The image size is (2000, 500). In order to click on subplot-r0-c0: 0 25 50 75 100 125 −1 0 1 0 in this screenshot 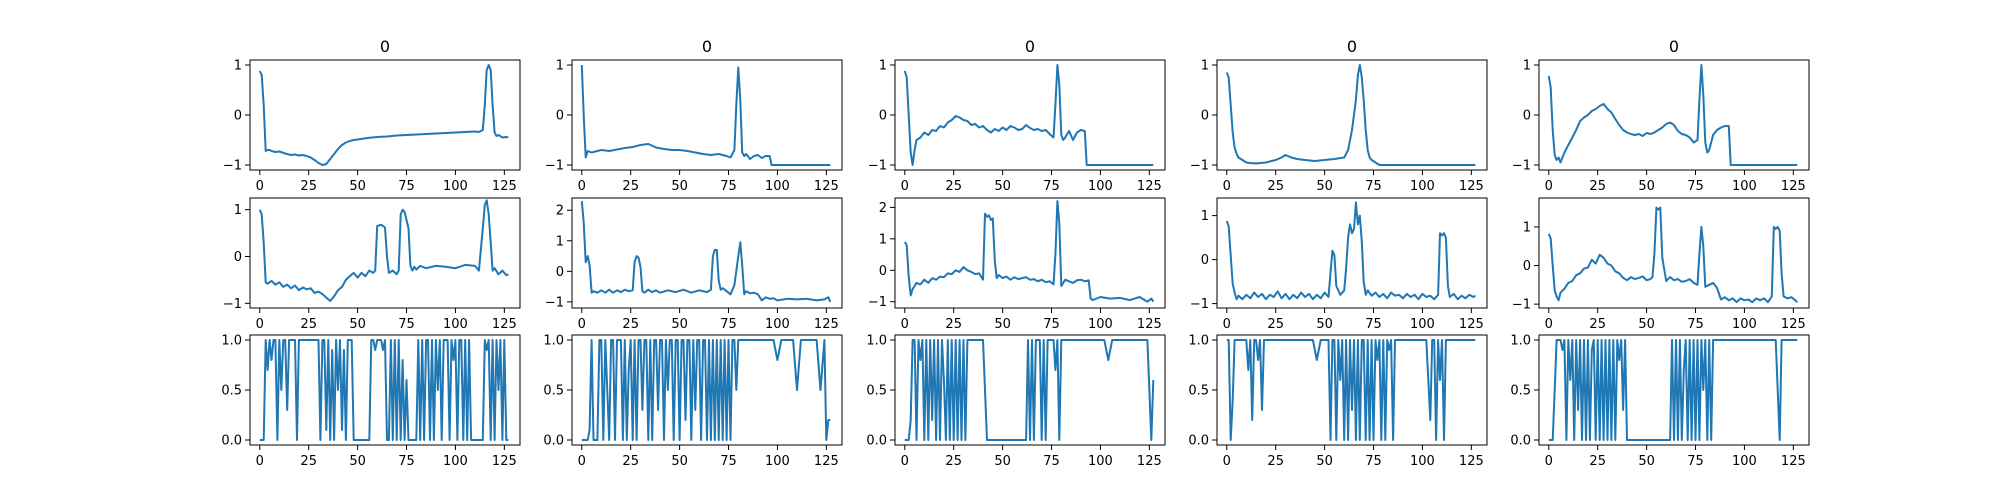, I will do `click(372, 115)`.